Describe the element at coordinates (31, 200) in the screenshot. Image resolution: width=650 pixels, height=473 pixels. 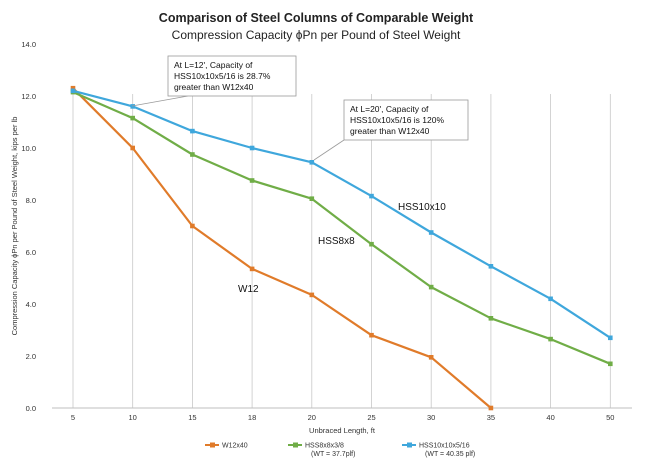
I see `y-tick-label: 8.0` at that location.